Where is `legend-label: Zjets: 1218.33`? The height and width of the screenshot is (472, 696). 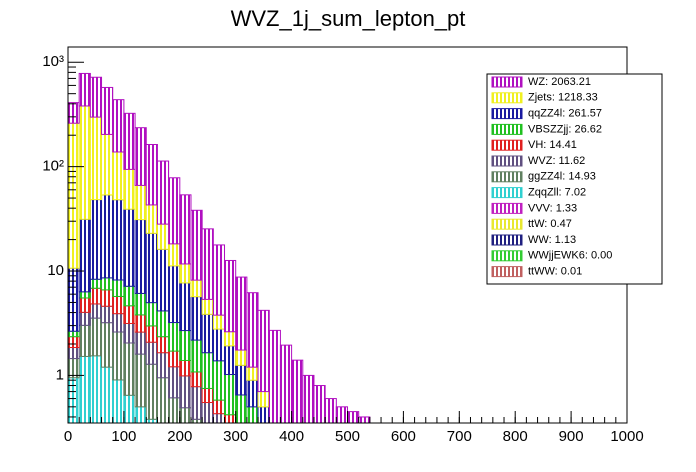 legend-label: Zjets: 1218.33 is located at coordinates (563, 98).